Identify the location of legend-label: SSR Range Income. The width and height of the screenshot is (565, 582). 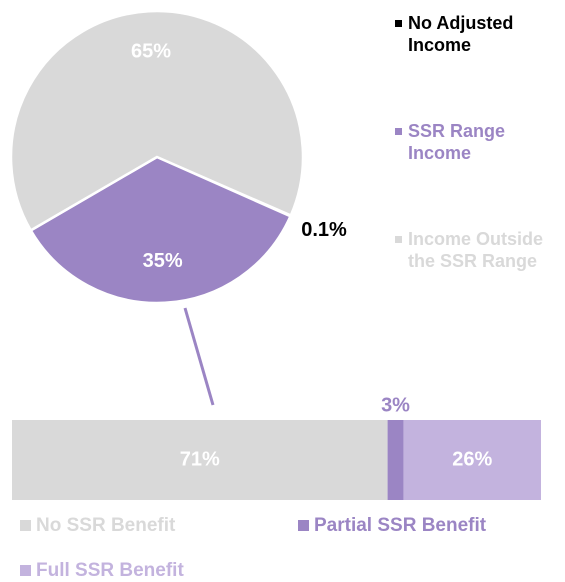
(457, 142).